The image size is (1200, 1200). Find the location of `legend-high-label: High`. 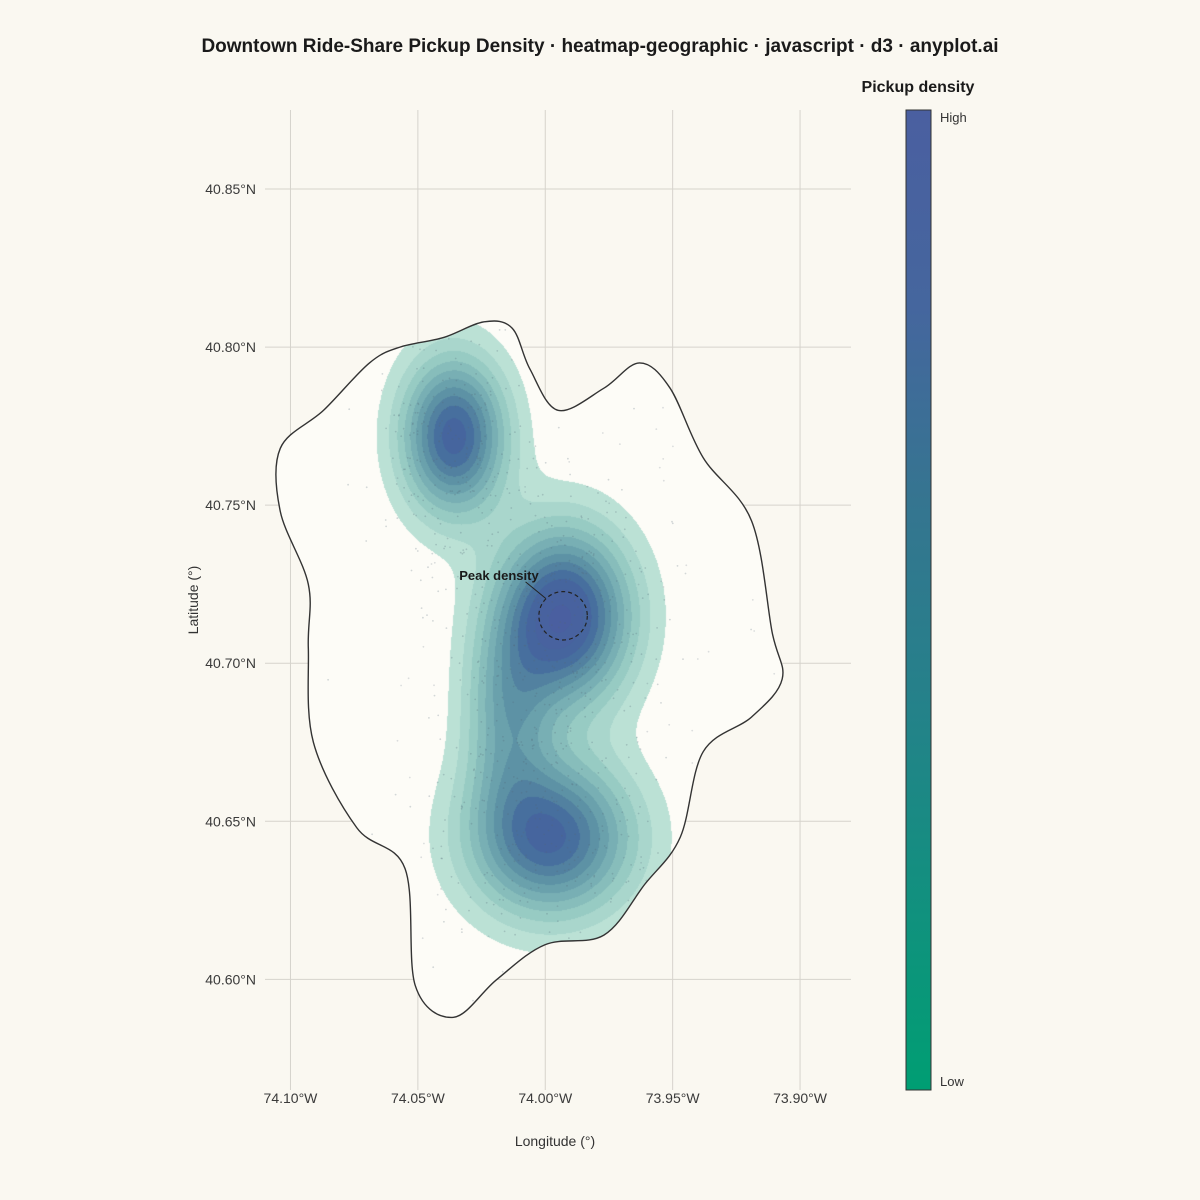

legend-high-label: High is located at coordinates (953, 117).